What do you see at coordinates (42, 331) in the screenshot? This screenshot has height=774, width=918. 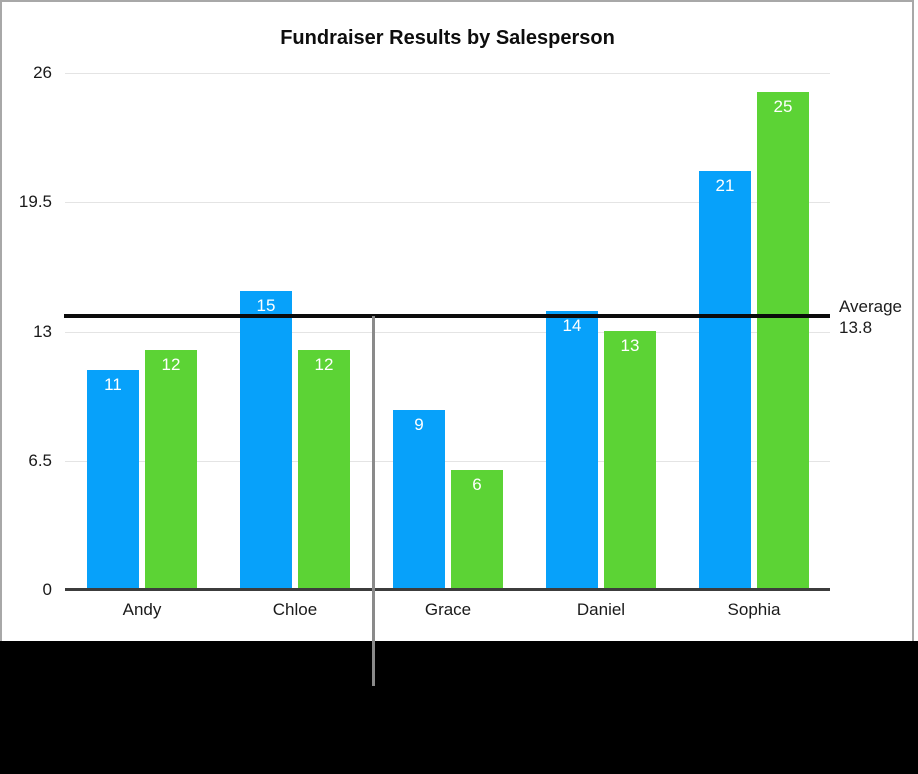 I see `y-axis-tick-label: 13` at bounding box center [42, 331].